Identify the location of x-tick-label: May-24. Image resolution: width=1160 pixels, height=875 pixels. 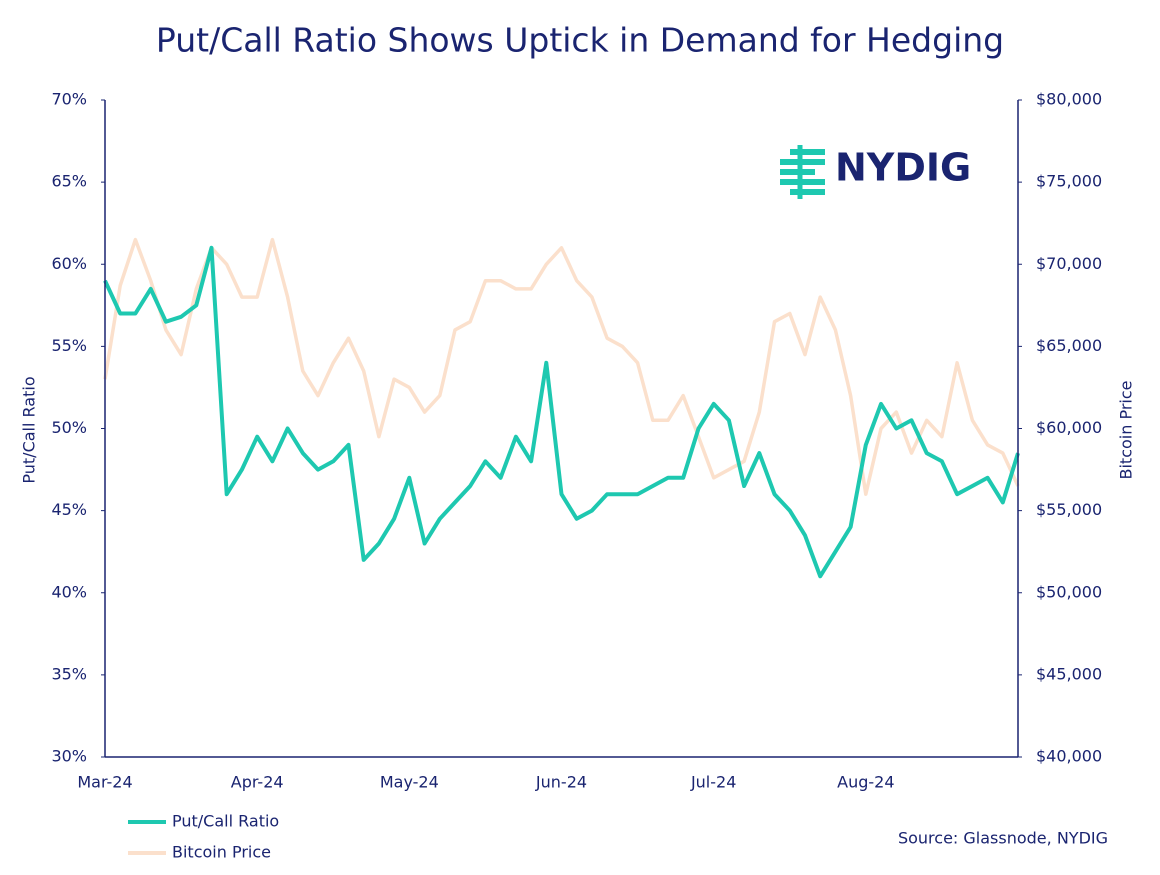
(409, 782).